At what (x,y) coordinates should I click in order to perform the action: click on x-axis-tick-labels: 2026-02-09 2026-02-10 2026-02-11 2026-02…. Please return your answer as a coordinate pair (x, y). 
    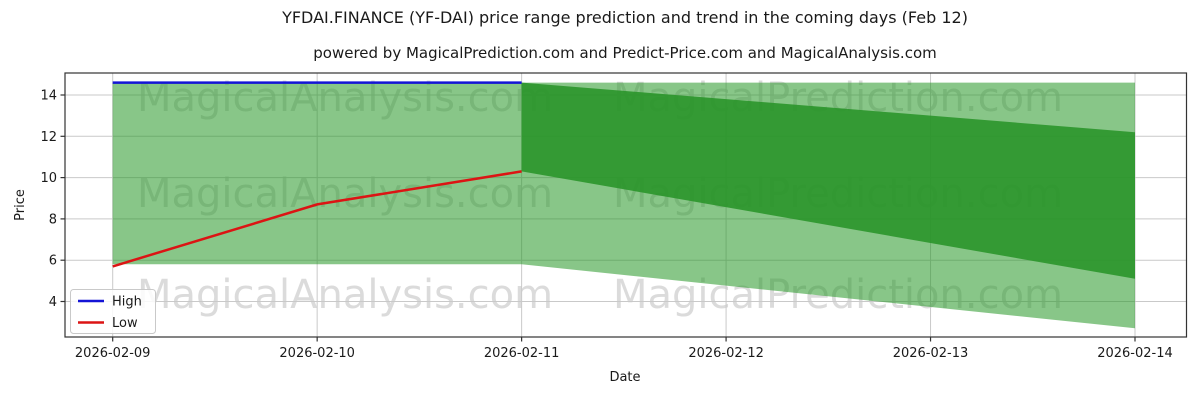
    Looking at the image, I should click on (624, 353).